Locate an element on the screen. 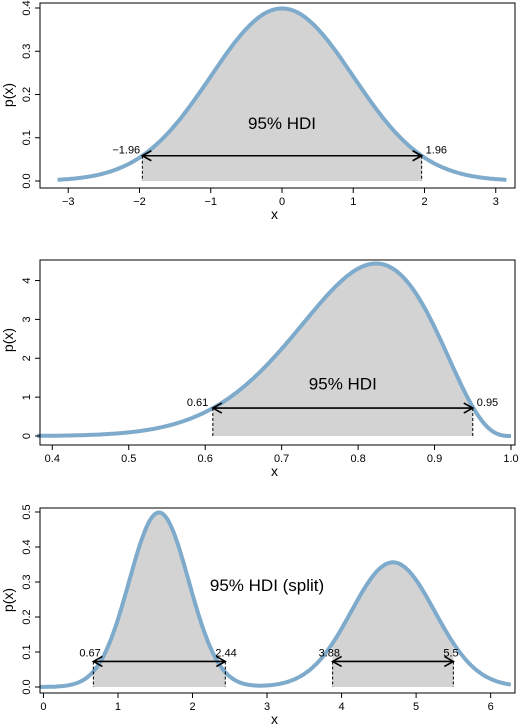 This screenshot has width=524, height=728. y-tick-label: 2 is located at coordinates (27, 358).